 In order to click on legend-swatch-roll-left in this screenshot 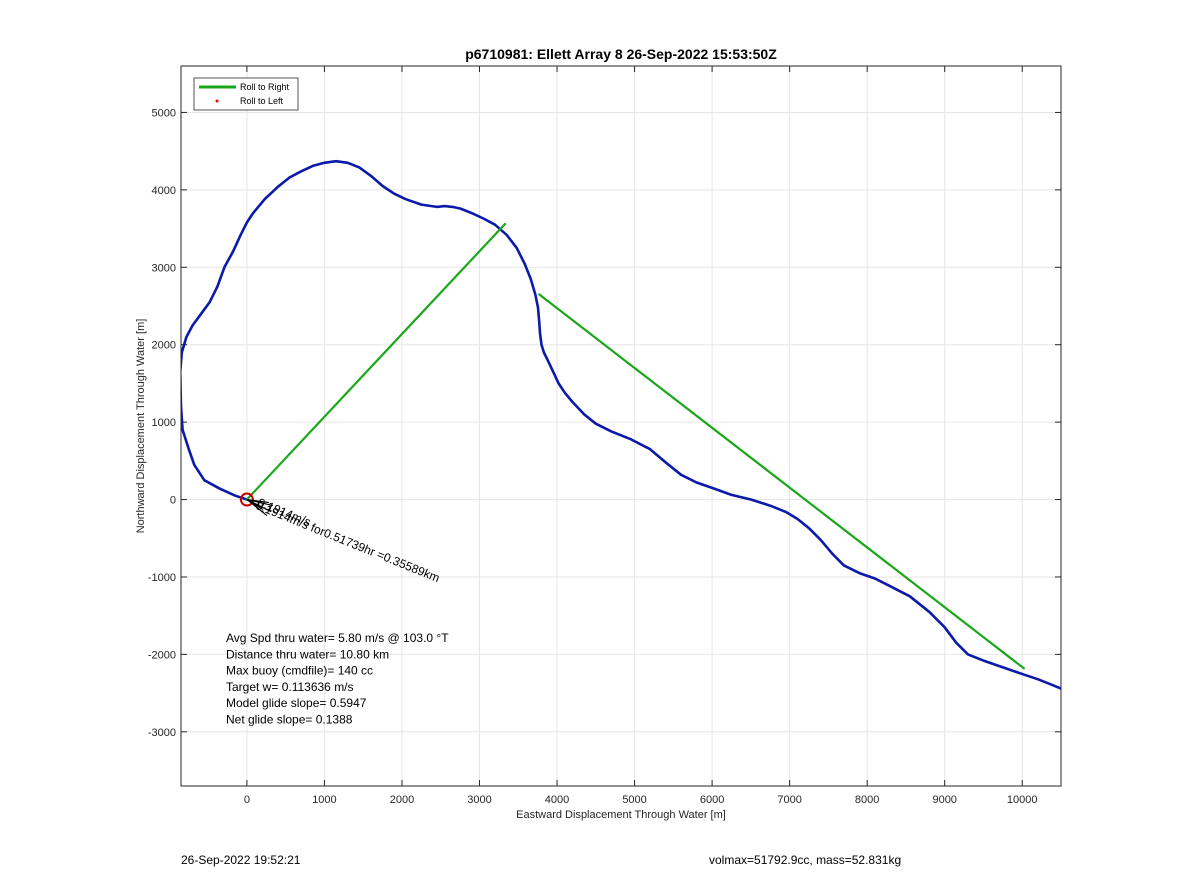, I will do `click(217, 101)`.